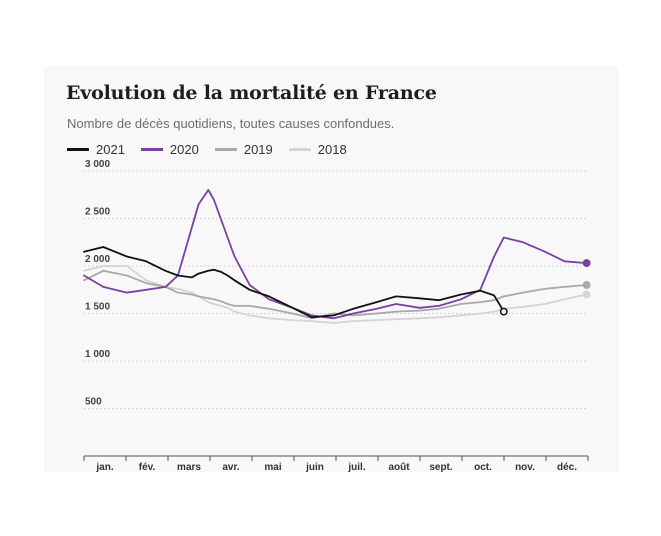  I want to click on legend-item-2020: 2020, so click(169, 149).